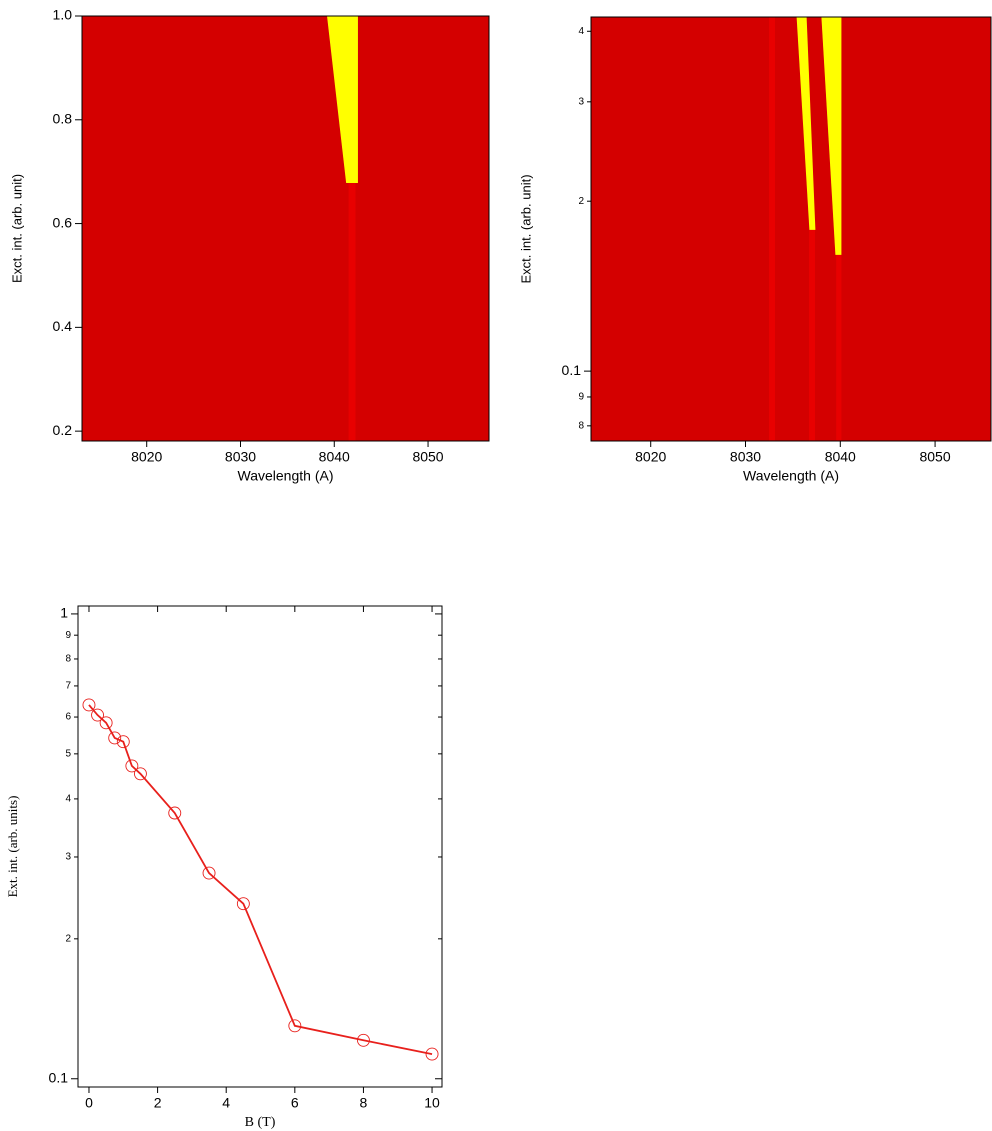 The image size is (992, 1131). Describe the element at coordinates (364, 1103) in the screenshot. I see `x-tick-label: 8` at that location.